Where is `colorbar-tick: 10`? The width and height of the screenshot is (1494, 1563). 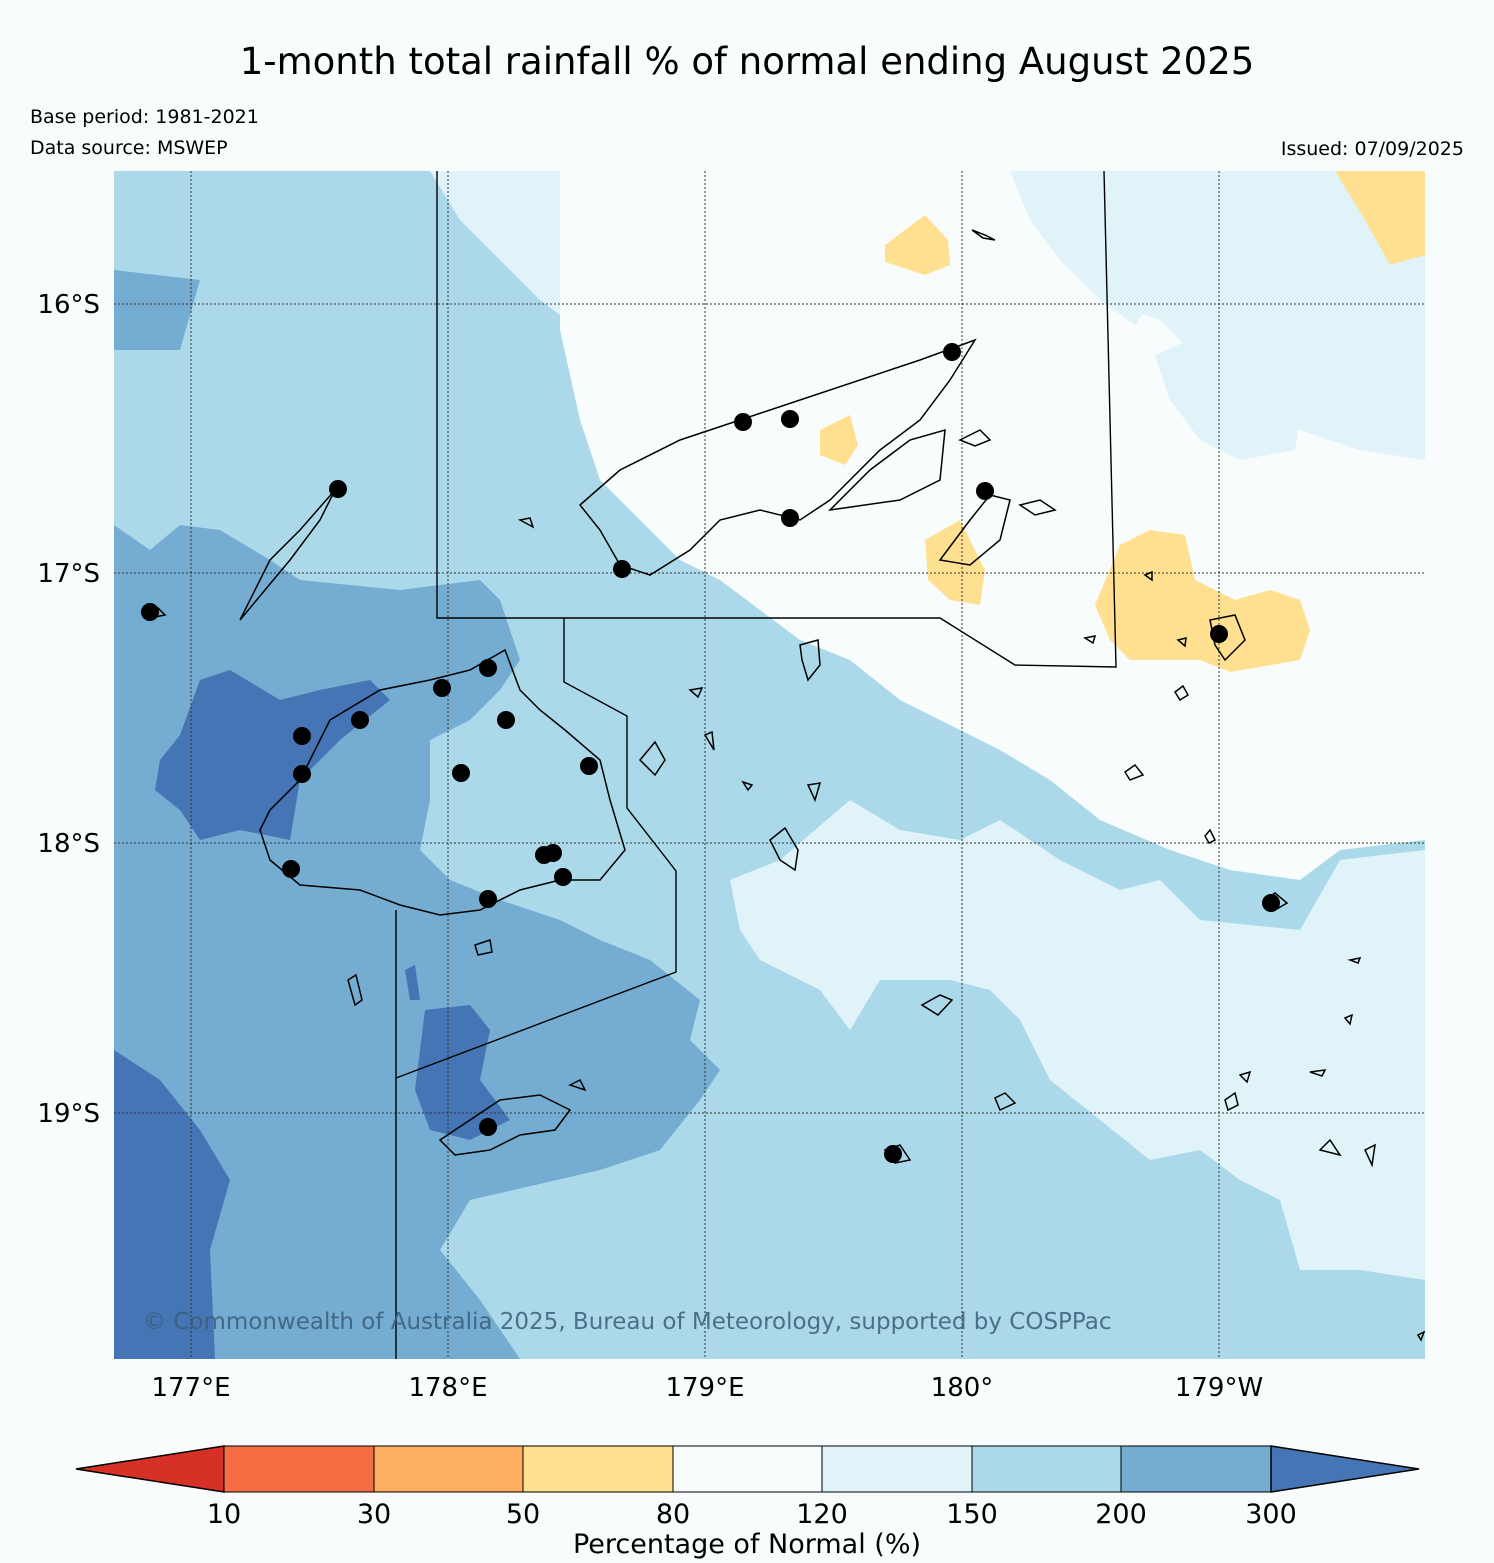 colorbar-tick: 10 is located at coordinates (224, 1514).